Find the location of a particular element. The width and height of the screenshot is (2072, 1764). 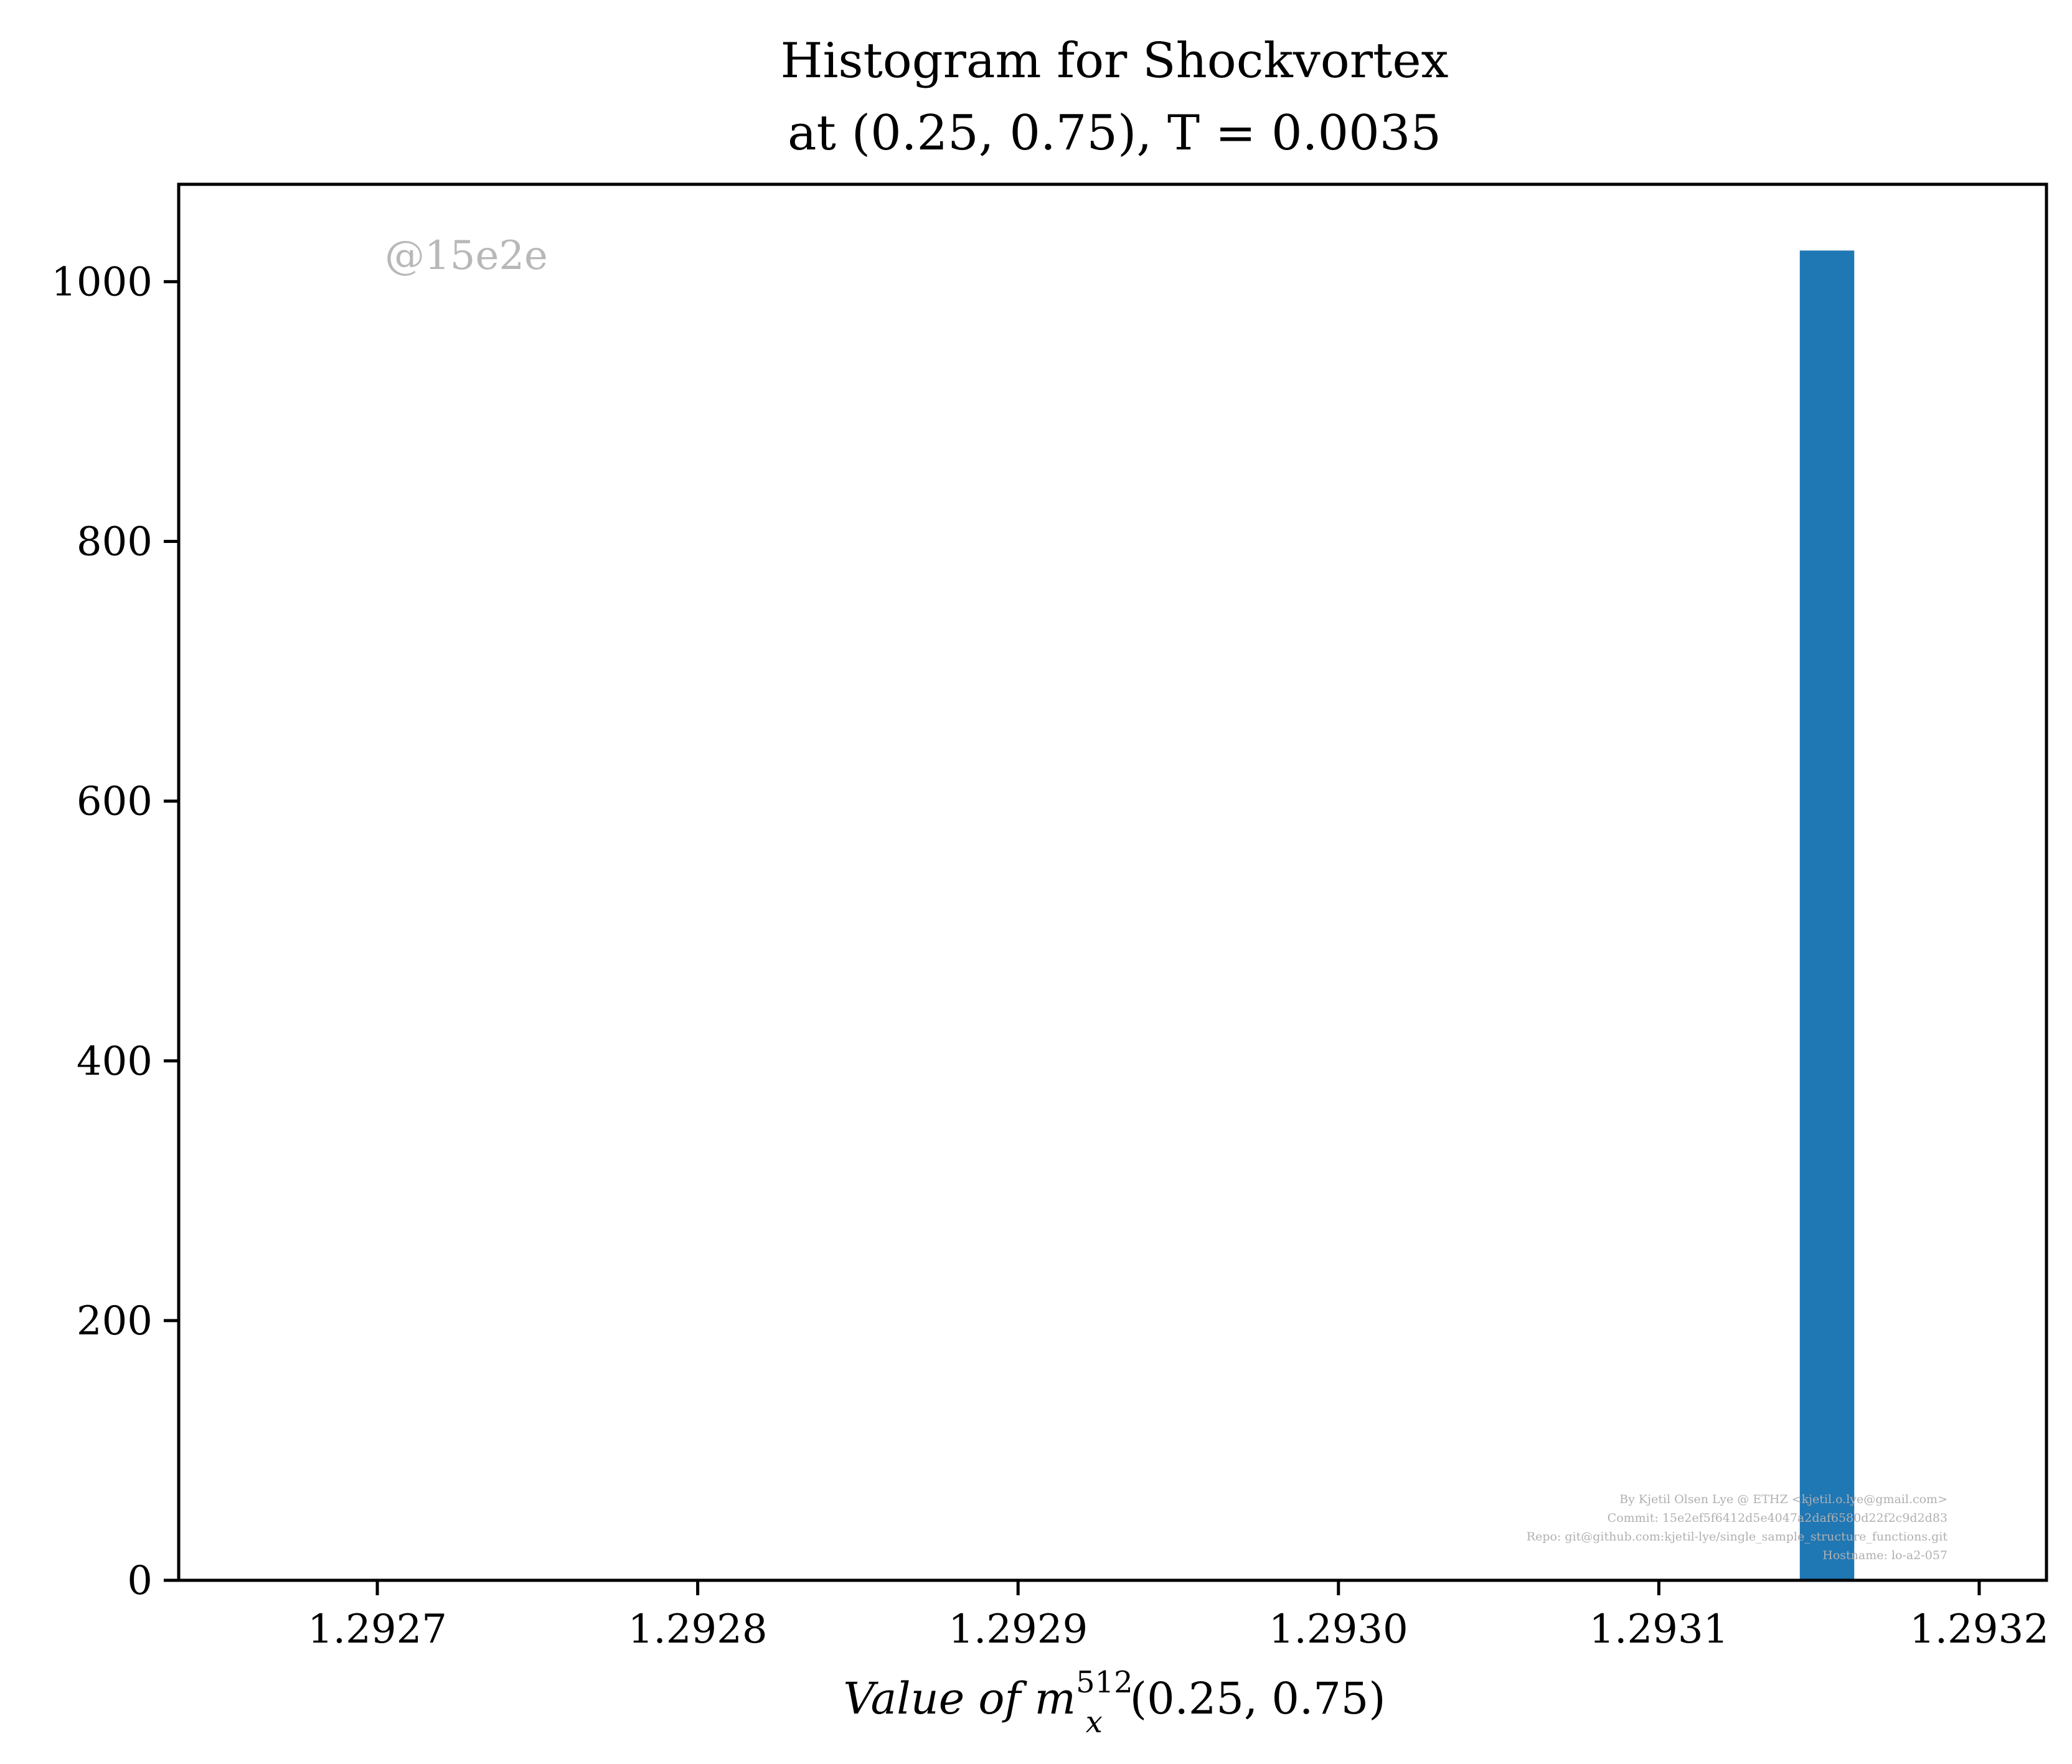

y-tick-label: 800 is located at coordinates (115, 542).